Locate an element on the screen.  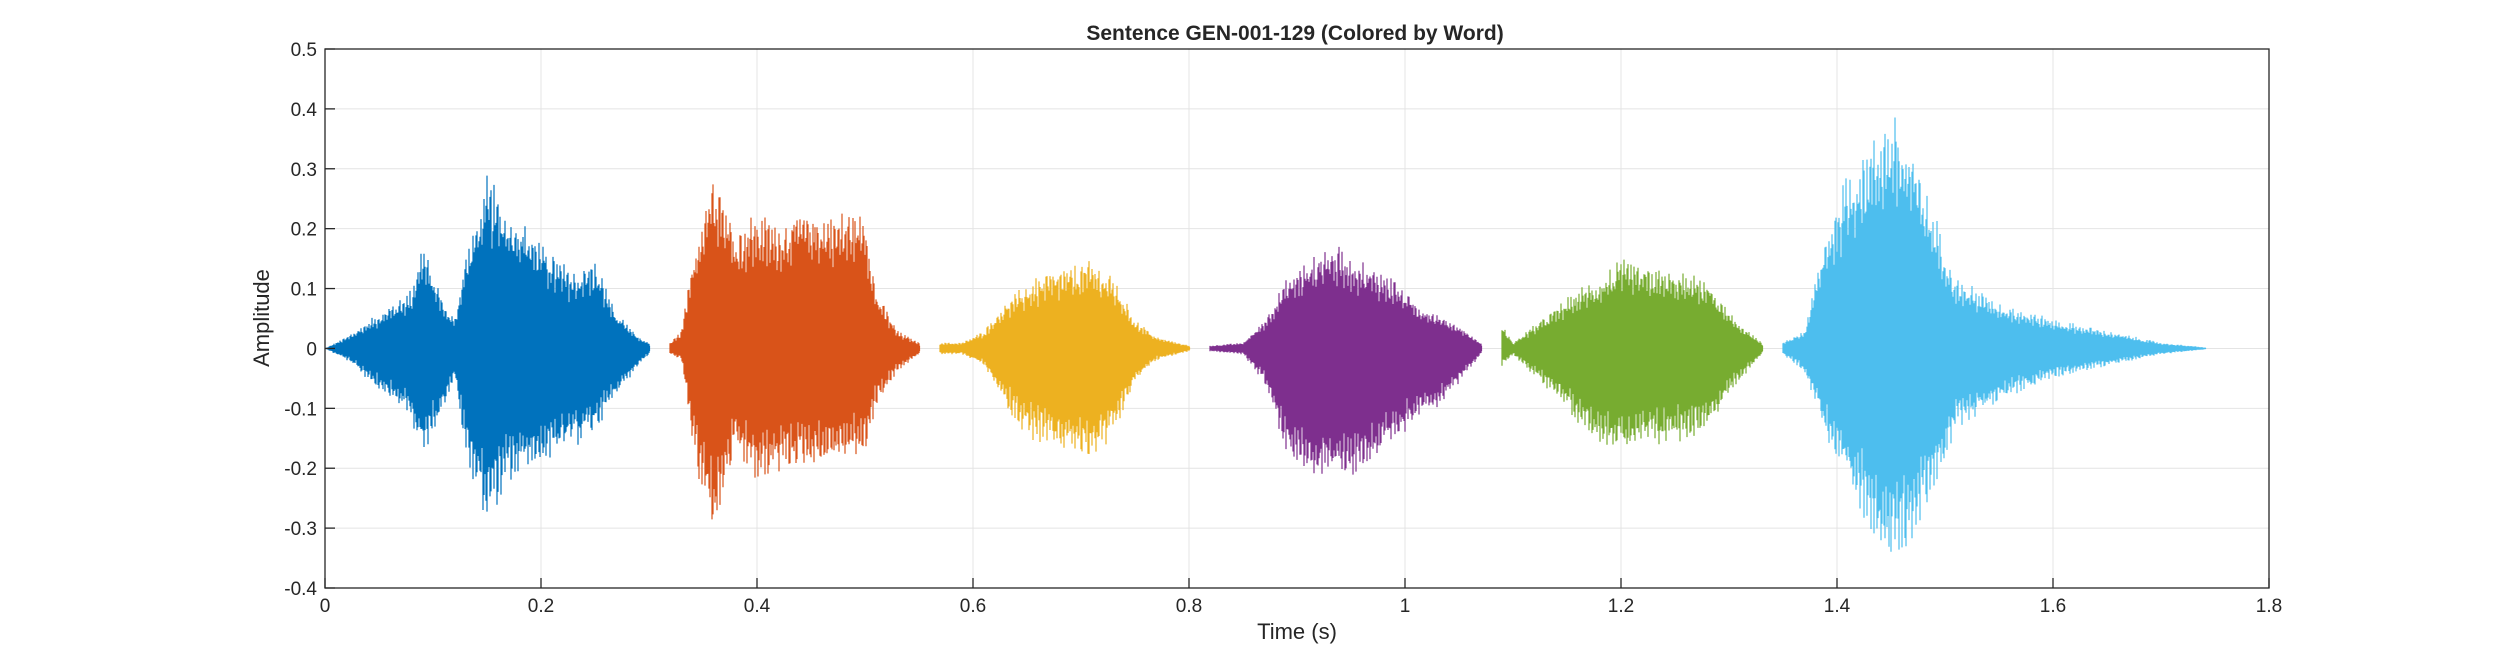
y-tick-label: 0.3 is located at coordinates (304, 170).